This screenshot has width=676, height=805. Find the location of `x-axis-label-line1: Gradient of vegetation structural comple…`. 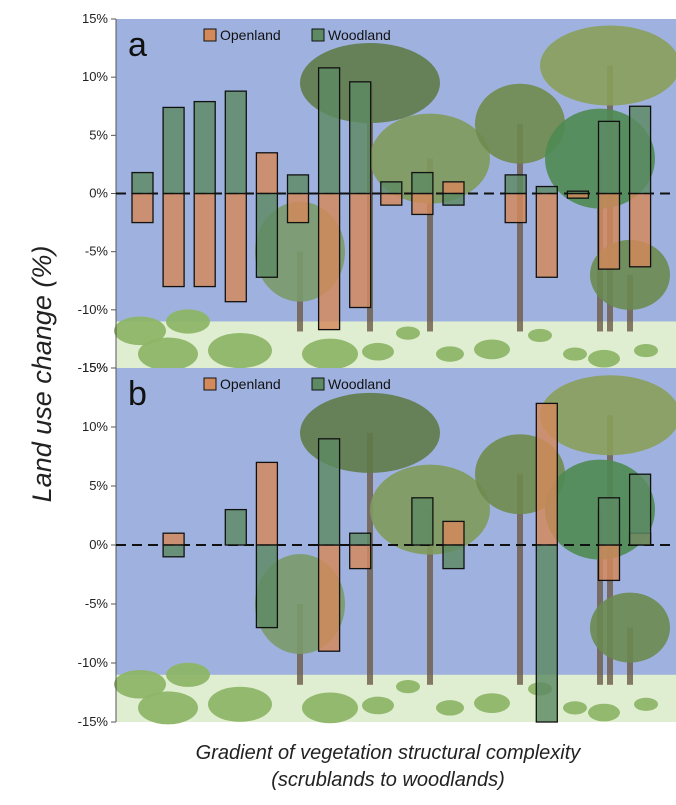

x-axis-label-line1: Gradient of vegetation structural comple… is located at coordinates (388, 753).